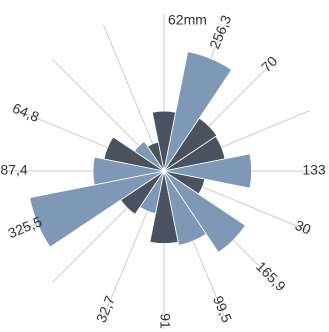  Describe the element at coordinates (13, 170) in the screenshot. I see `value-label-12: 87,4` at that location.